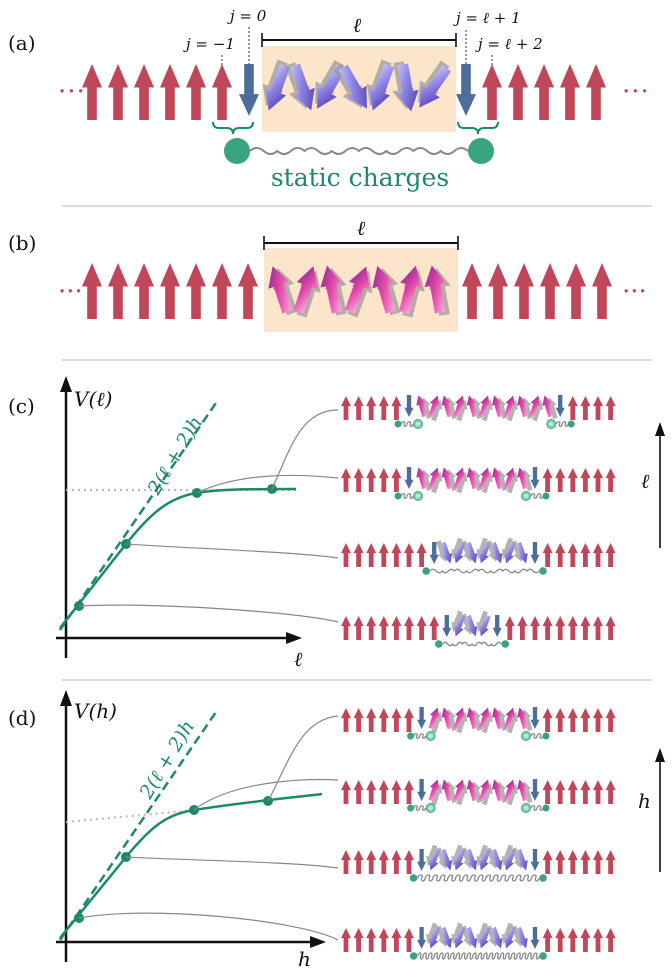 Image resolution: width=672 pixels, height=971 pixels. I want to click on y-axis-label-d: V(h), so click(95, 711).